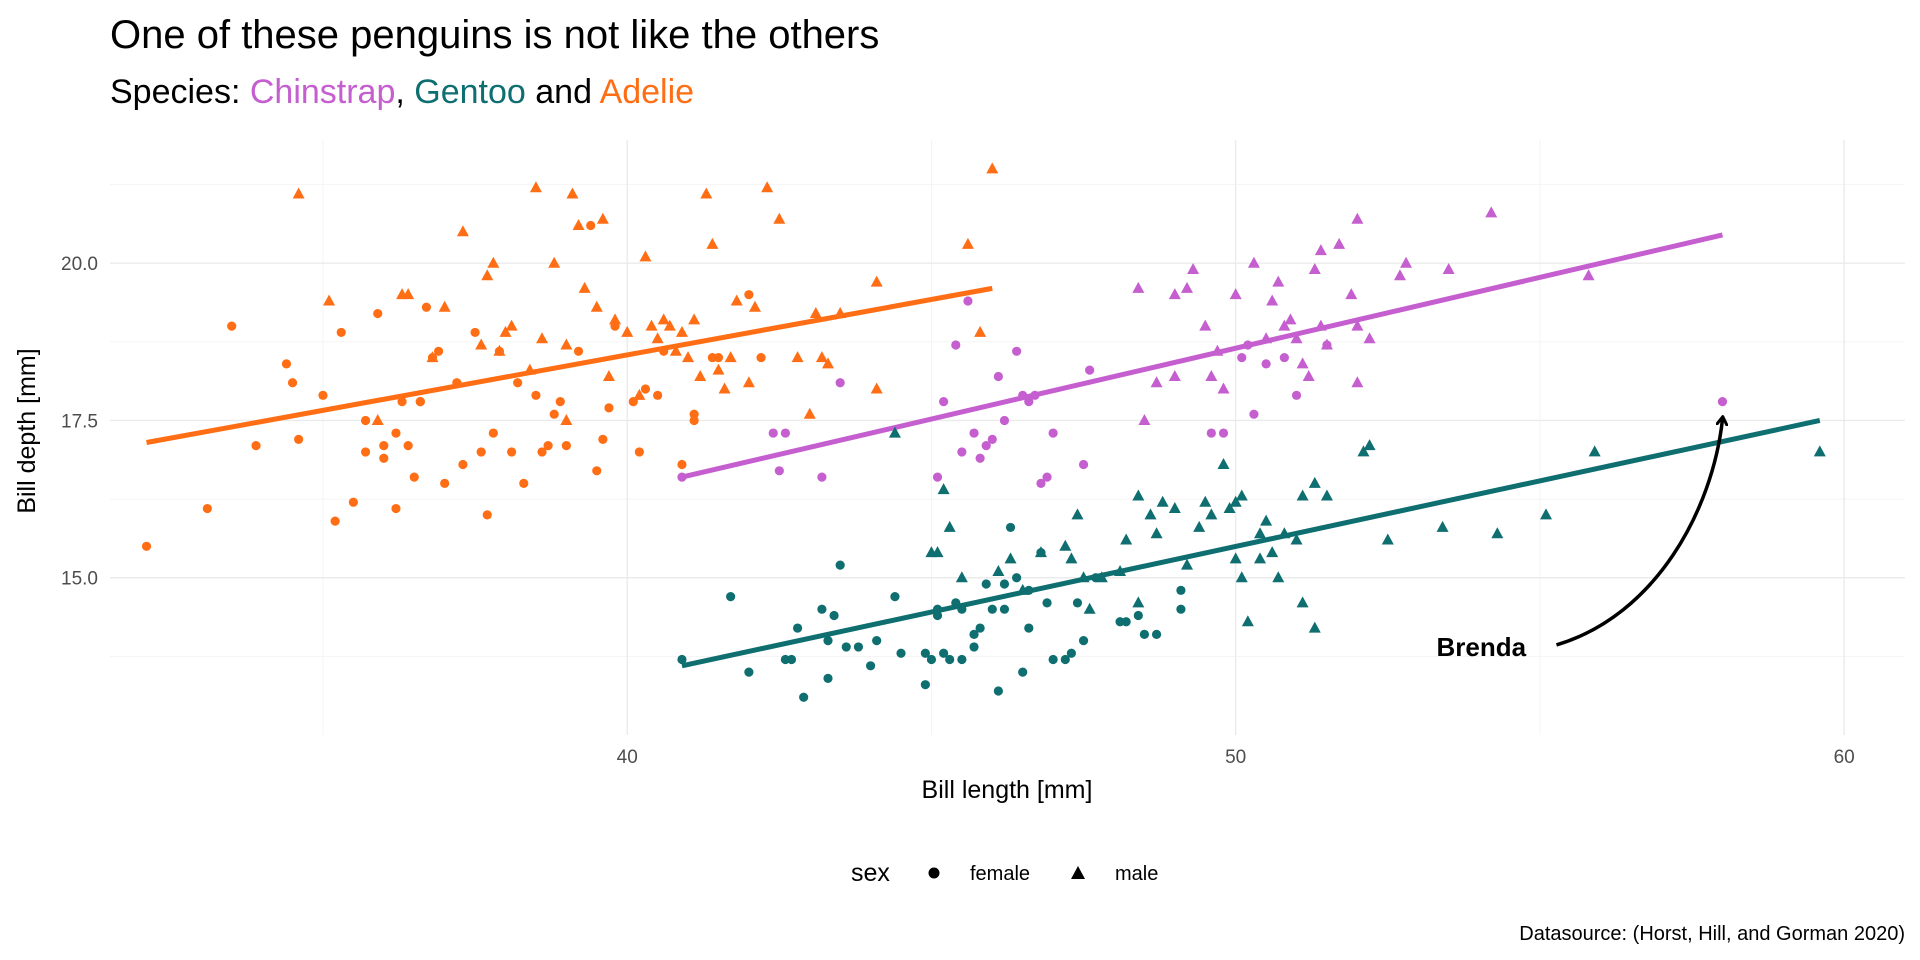  What do you see at coordinates (870, 873) in the screenshot?
I see `legend-title: sex` at bounding box center [870, 873].